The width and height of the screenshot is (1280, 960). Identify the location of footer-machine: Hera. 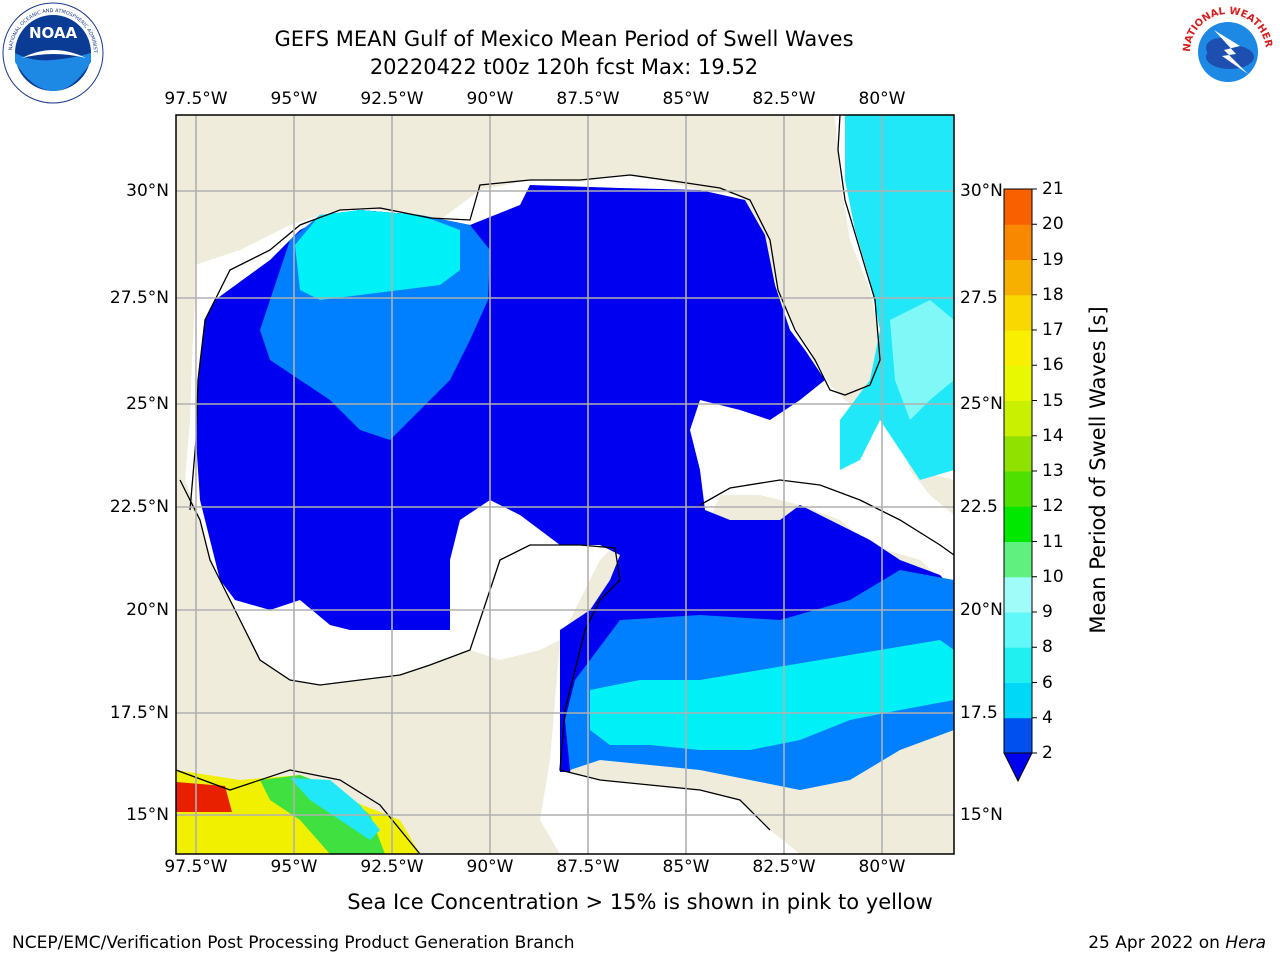
(1245, 943).